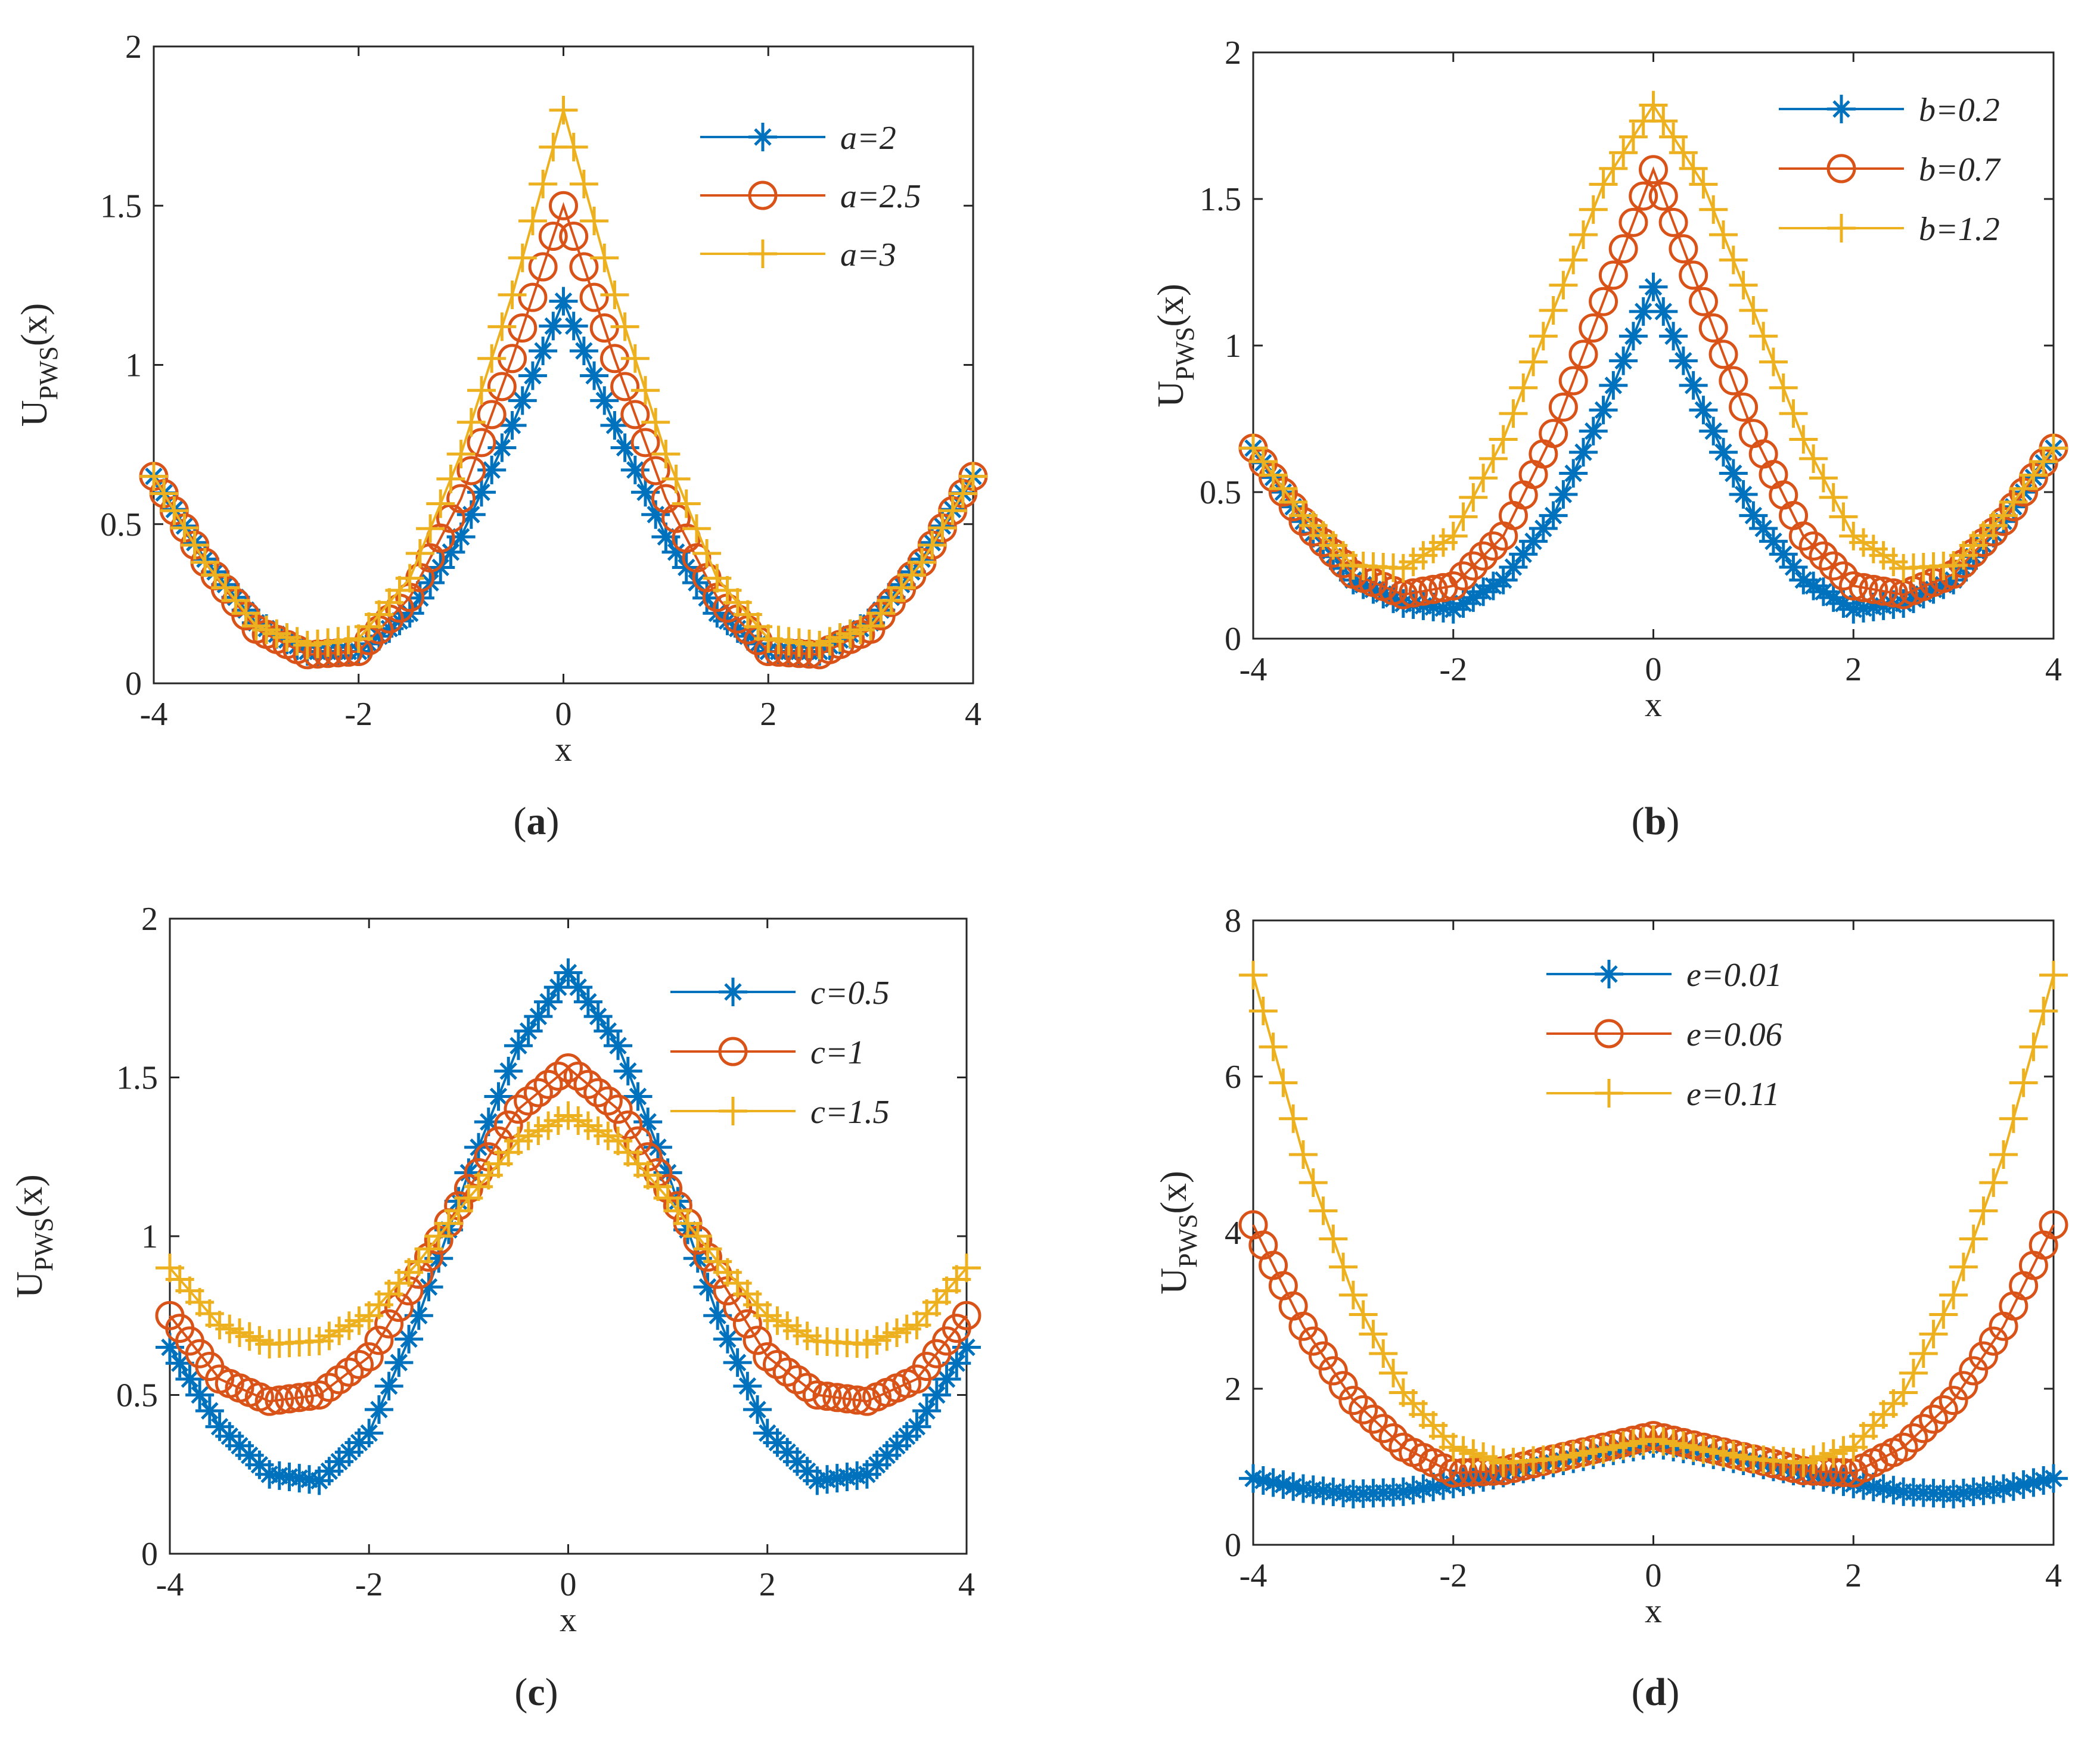 This screenshot has height=1742, width=2100. Describe the element at coordinates (563, 429) in the screenshot. I see `series-line` at that location.